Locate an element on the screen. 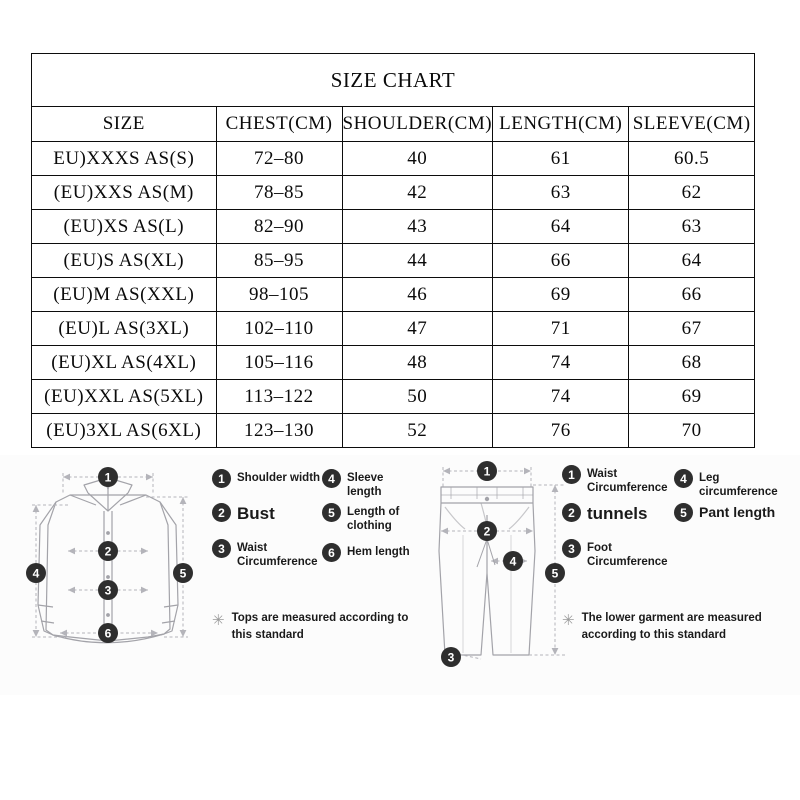  column-header-size: SIZE is located at coordinates (124, 124).